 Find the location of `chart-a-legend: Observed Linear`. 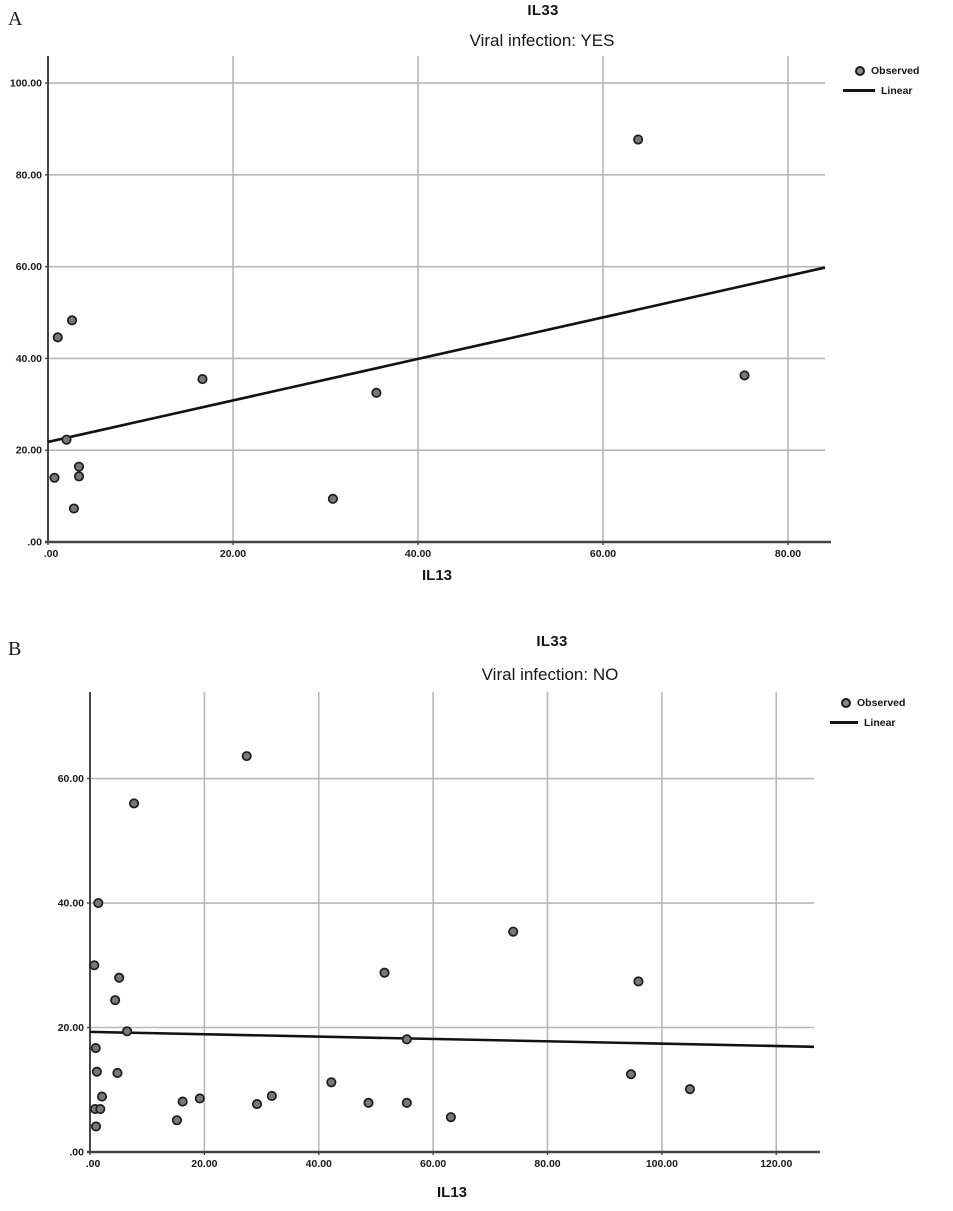

chart-a-legend: Observed Linear is located at coordinates (881, 80).